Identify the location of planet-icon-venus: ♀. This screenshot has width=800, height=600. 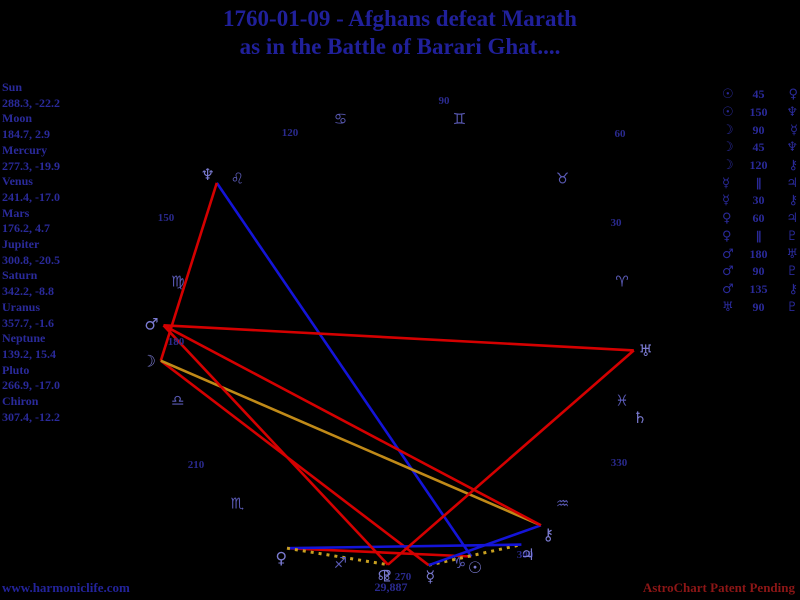
(281, 558).